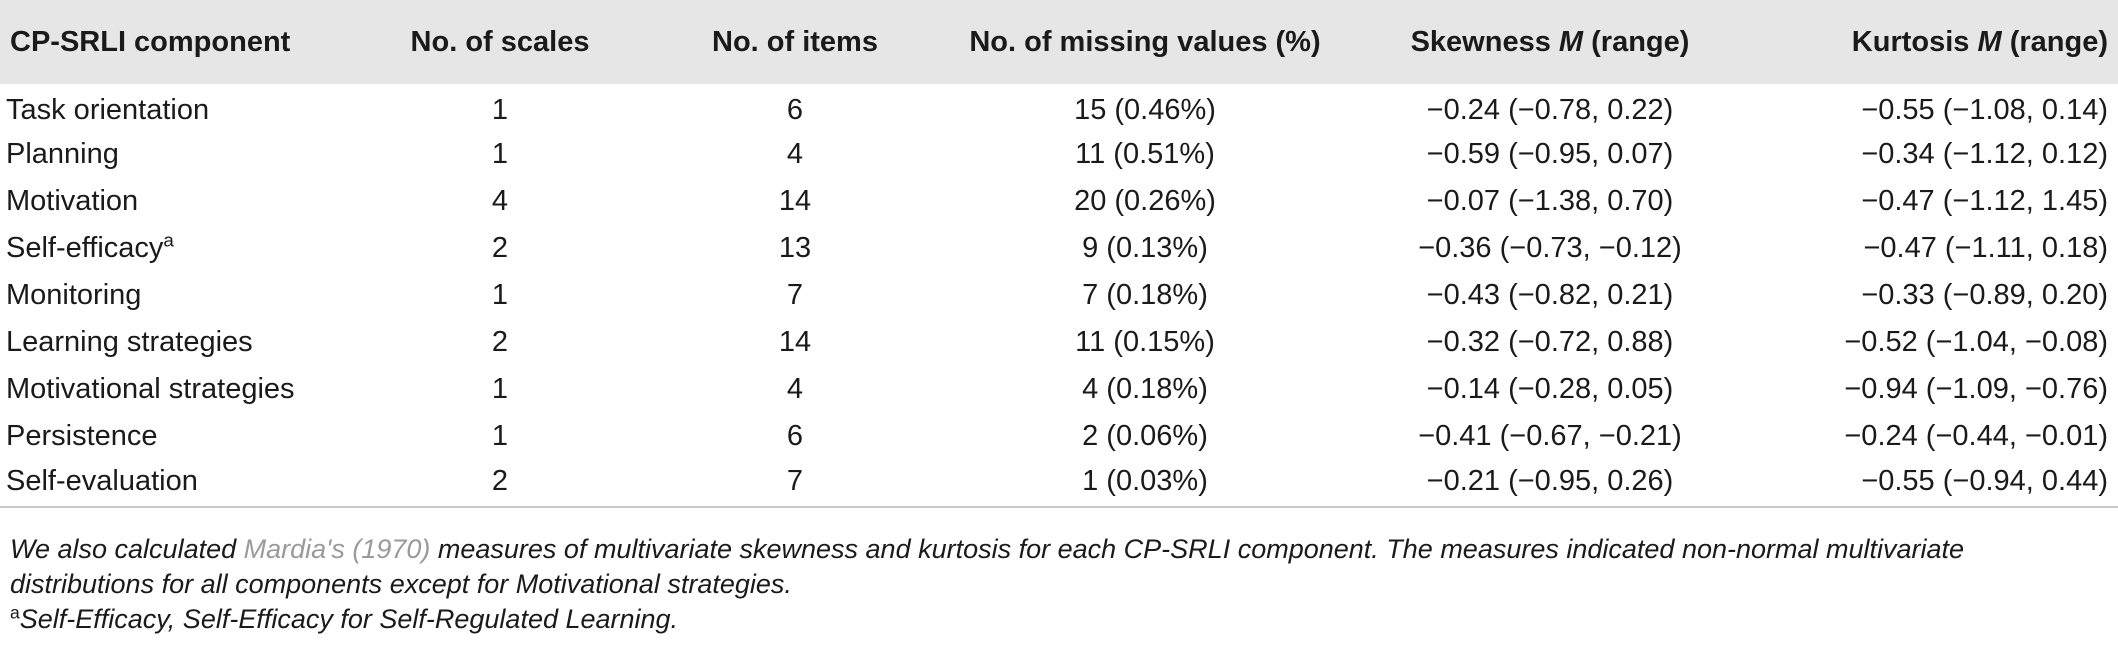  What do you see at coordinates (74, 295) in the screenshot?
I see `cell-component: Monitoring` at bounding box center [74, 295].